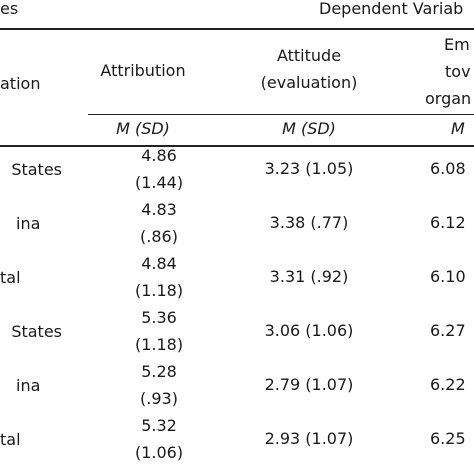  I want to click on header-emotion-line3: organ, so click(448, 98).